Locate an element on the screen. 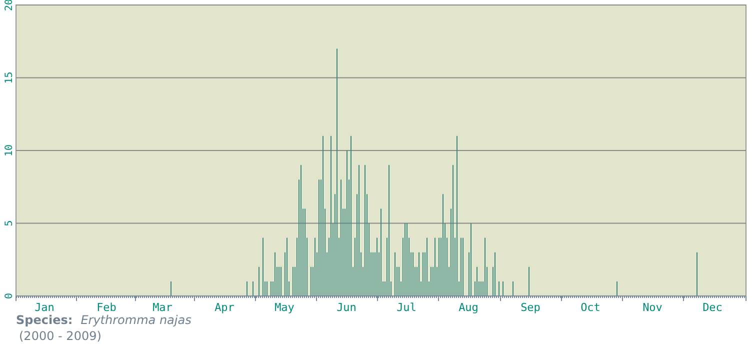 The image size is (755, 350). x-tick-label: Feb is located at coordinates (106, 307).